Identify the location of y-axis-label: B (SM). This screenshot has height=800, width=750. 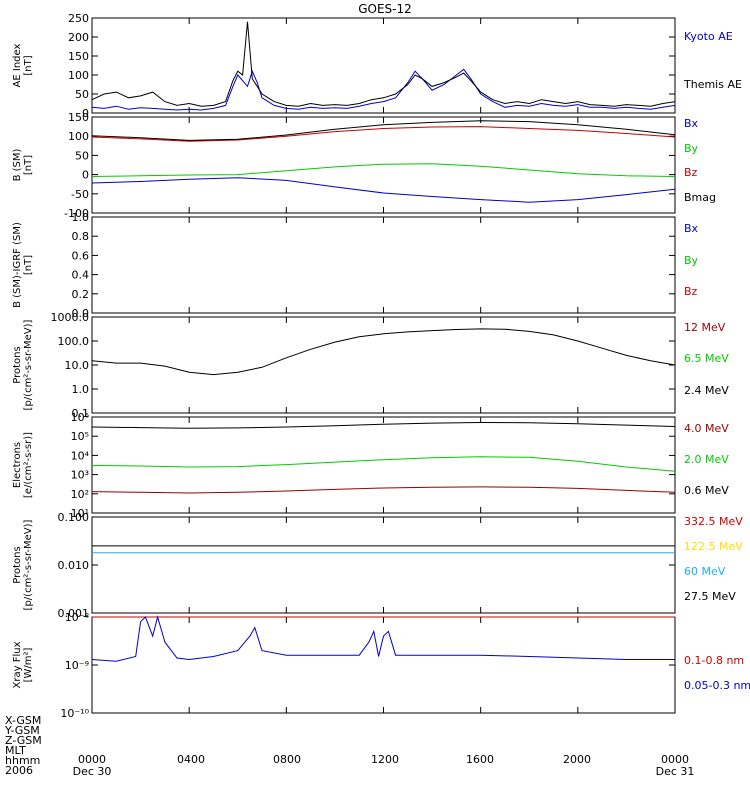
(17, 164).